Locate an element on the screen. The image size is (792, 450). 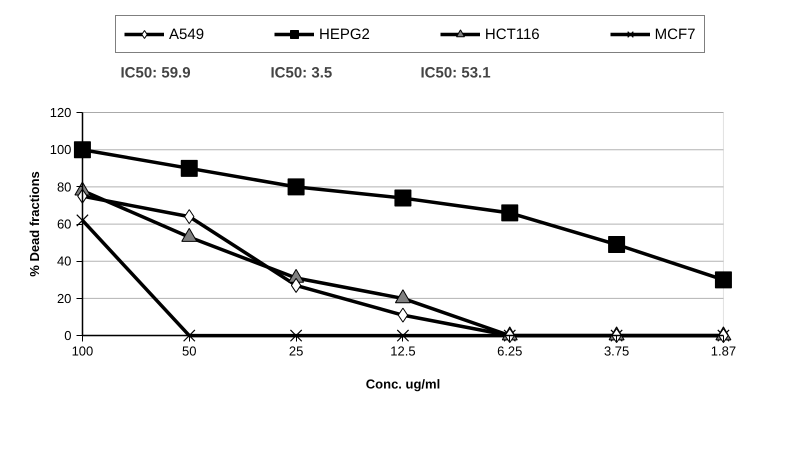
x-tick-label: 3.75 is located at coordinates (617, 351).